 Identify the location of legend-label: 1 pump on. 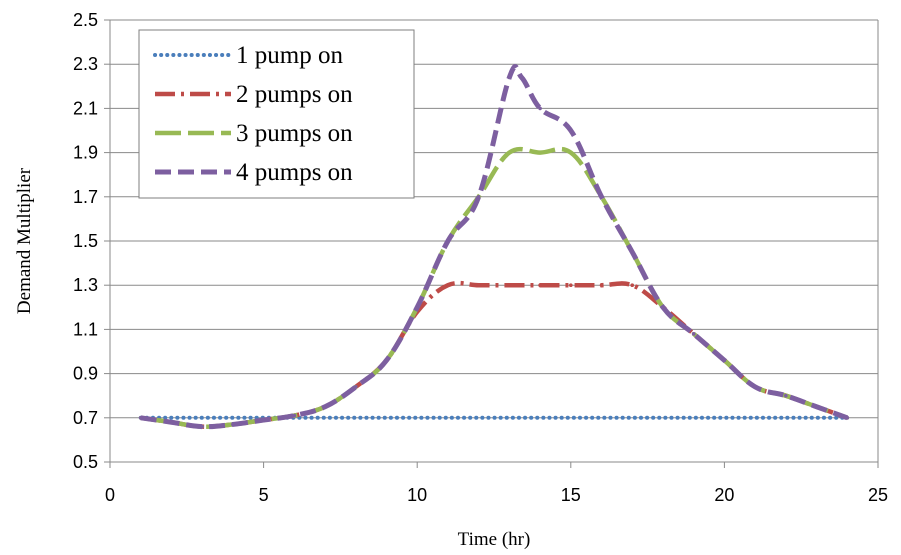
(289, 55).